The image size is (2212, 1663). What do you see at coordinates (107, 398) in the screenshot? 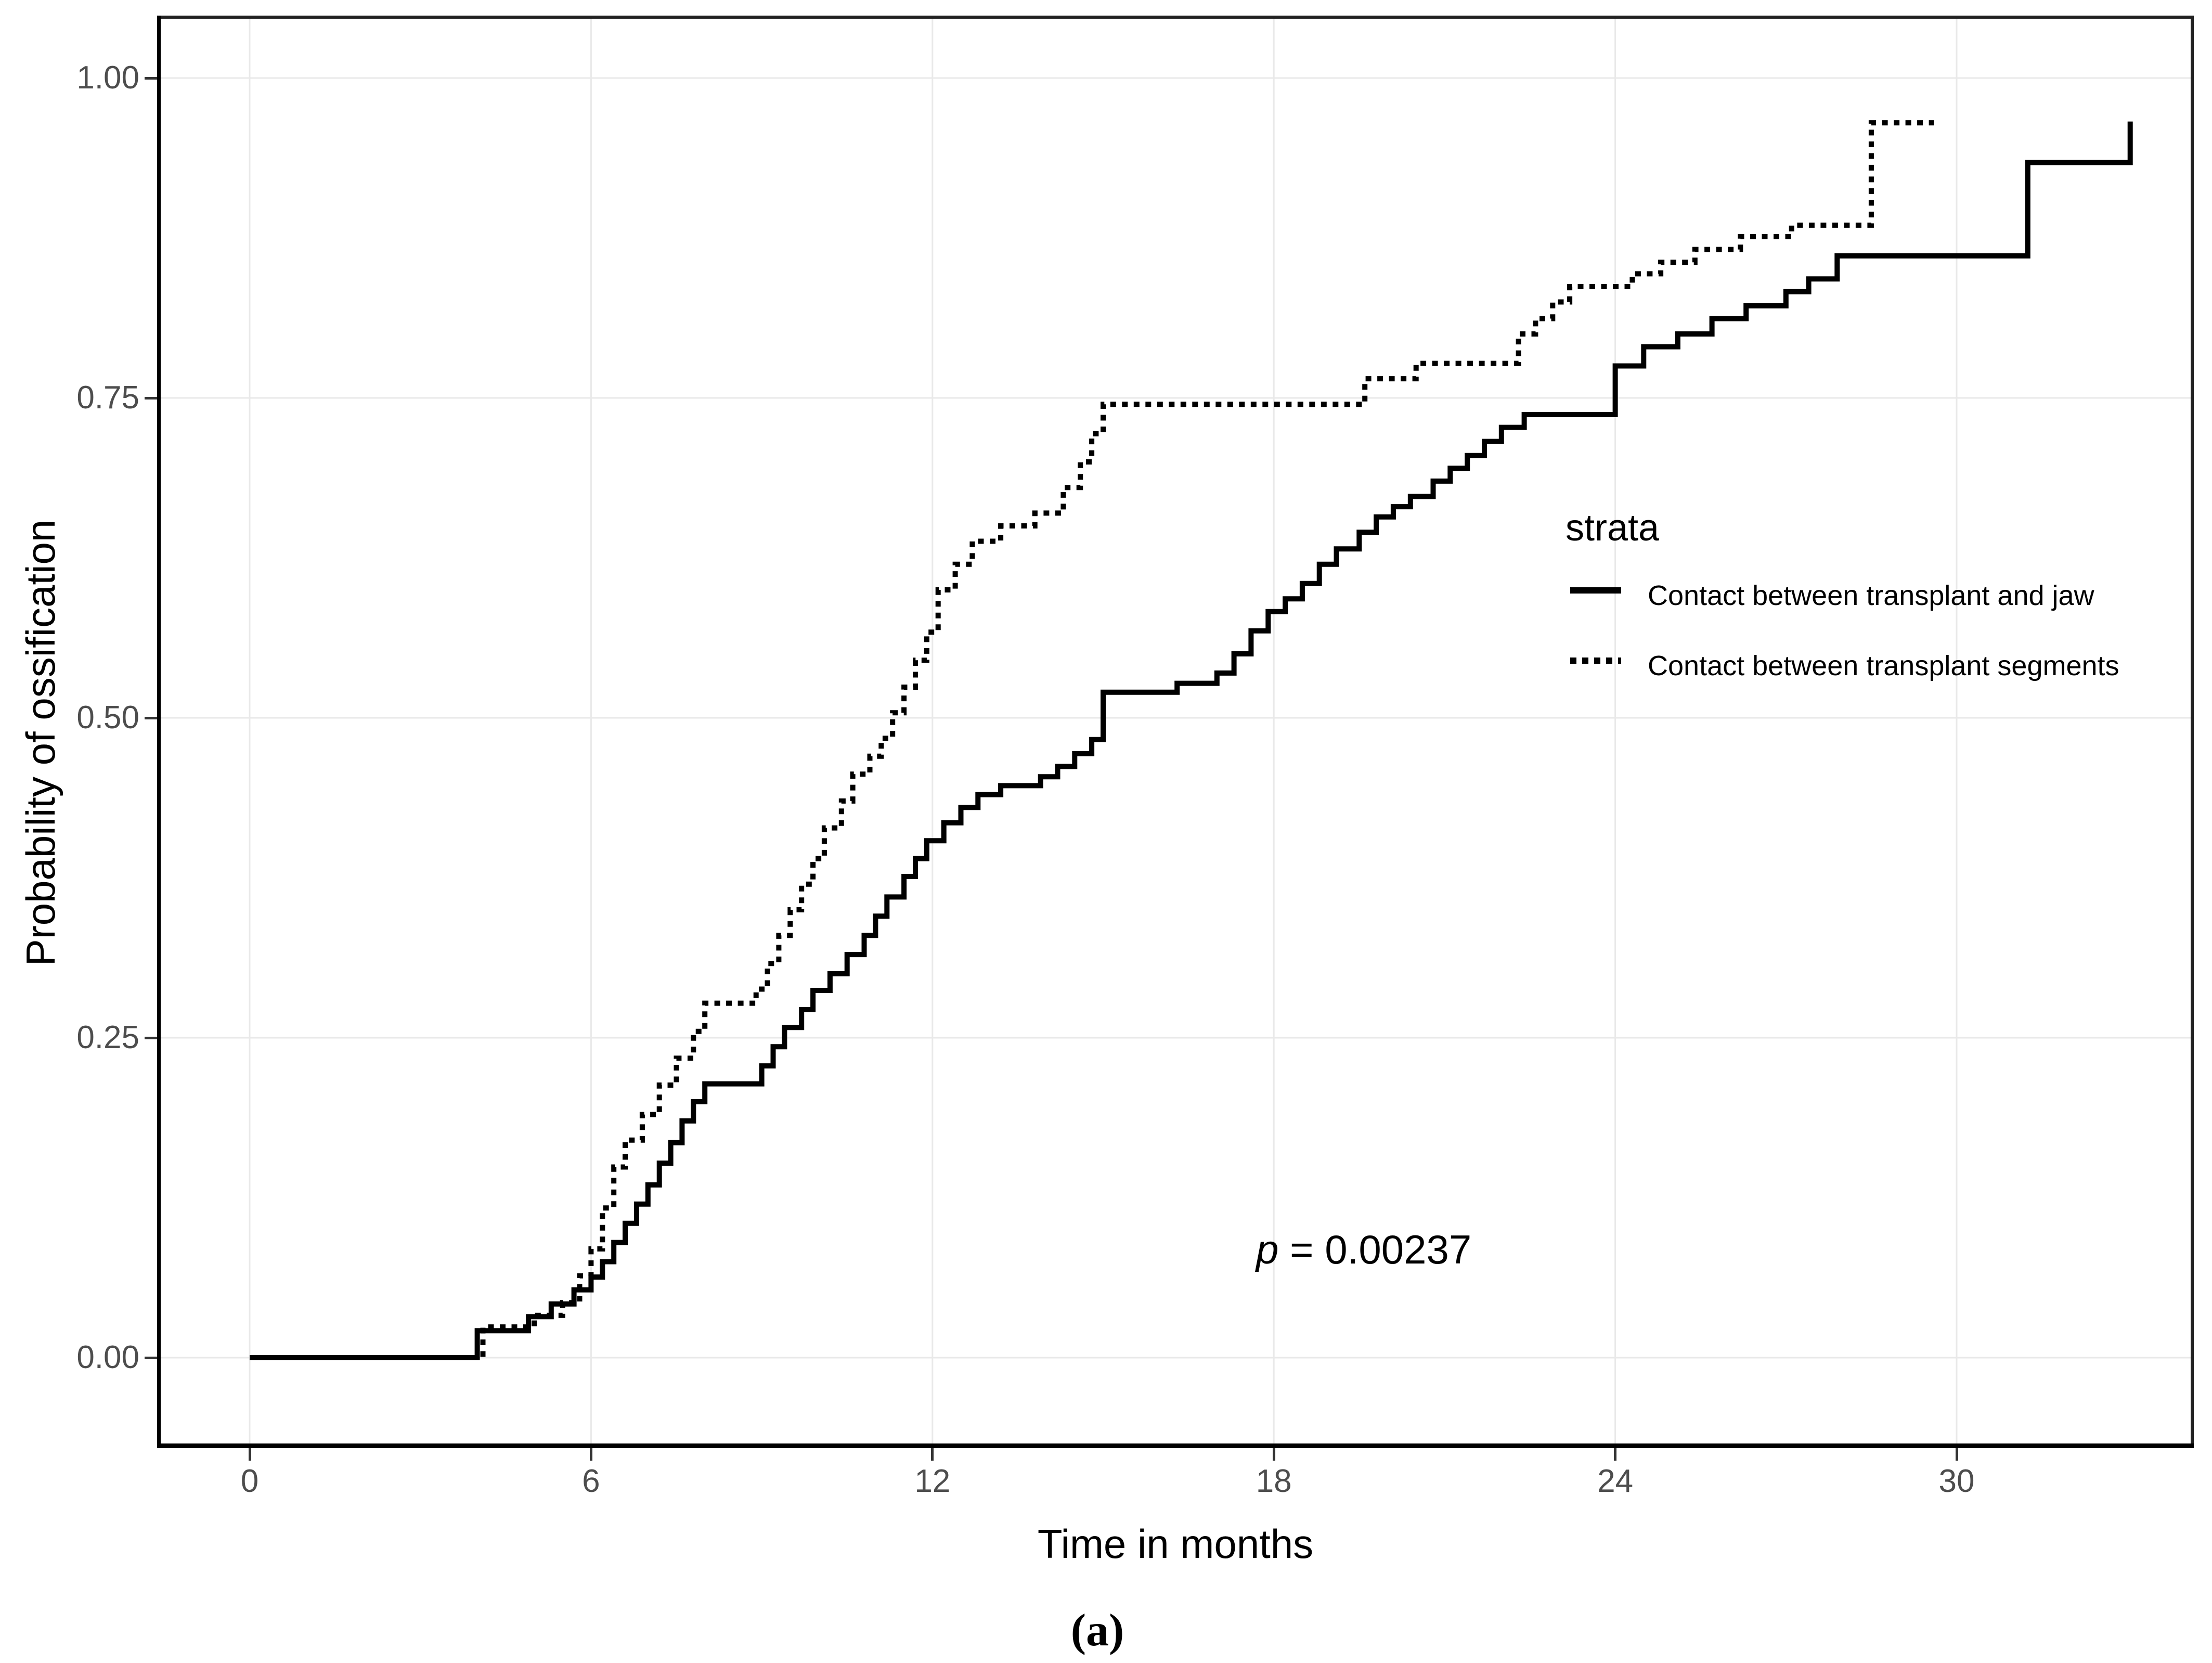
I see `y-tick-label: 0.75` at bounding box center [107, 398].